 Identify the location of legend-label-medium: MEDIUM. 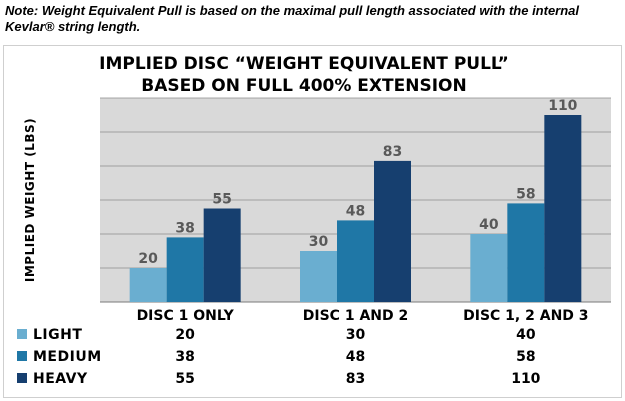
(67, 357).